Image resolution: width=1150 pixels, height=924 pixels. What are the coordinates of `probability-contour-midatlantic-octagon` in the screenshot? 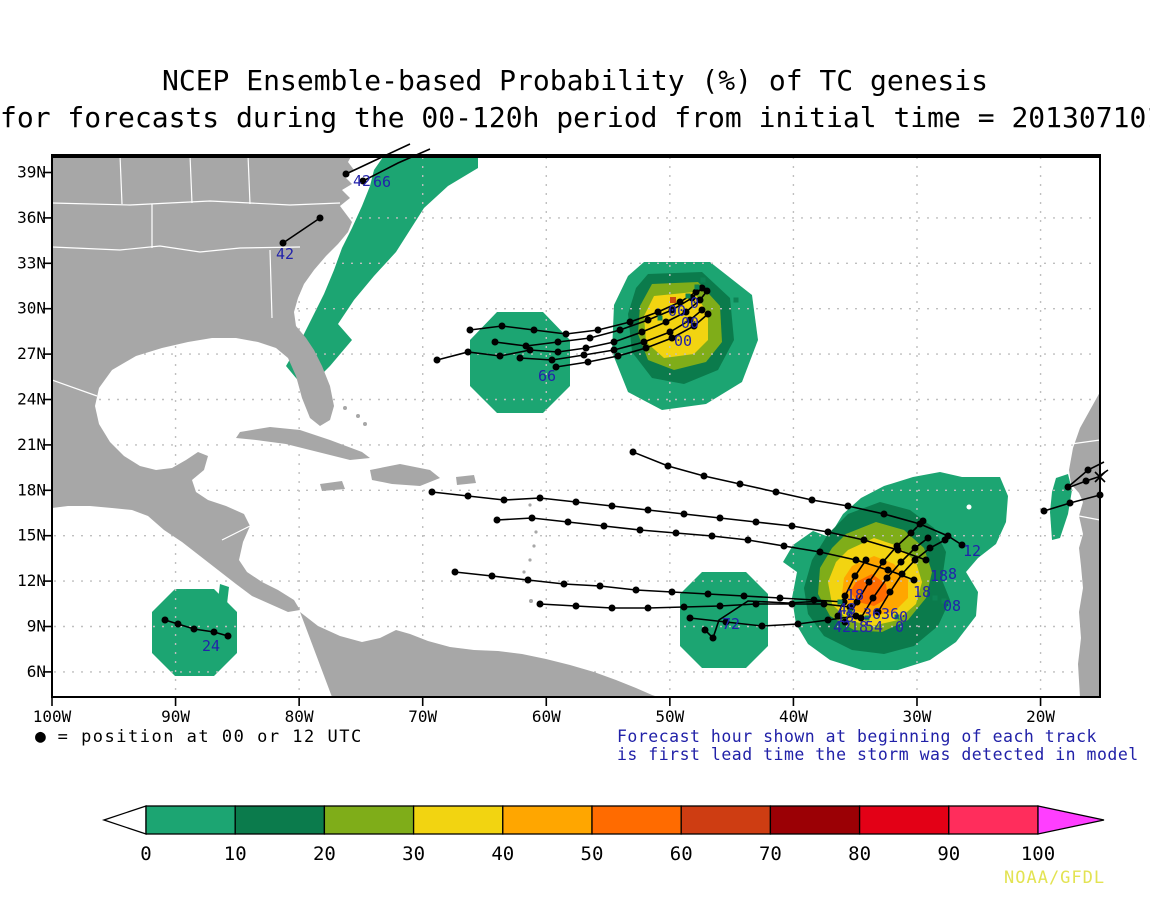 It's located at (520, 362).